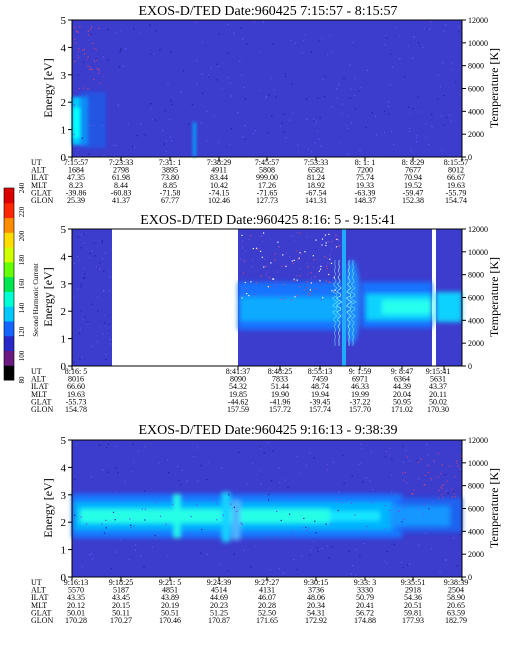  Describe the element at coordinates (470, 366) in the screenshot. I see `panel-2-y2tick-label: 0` at that location.